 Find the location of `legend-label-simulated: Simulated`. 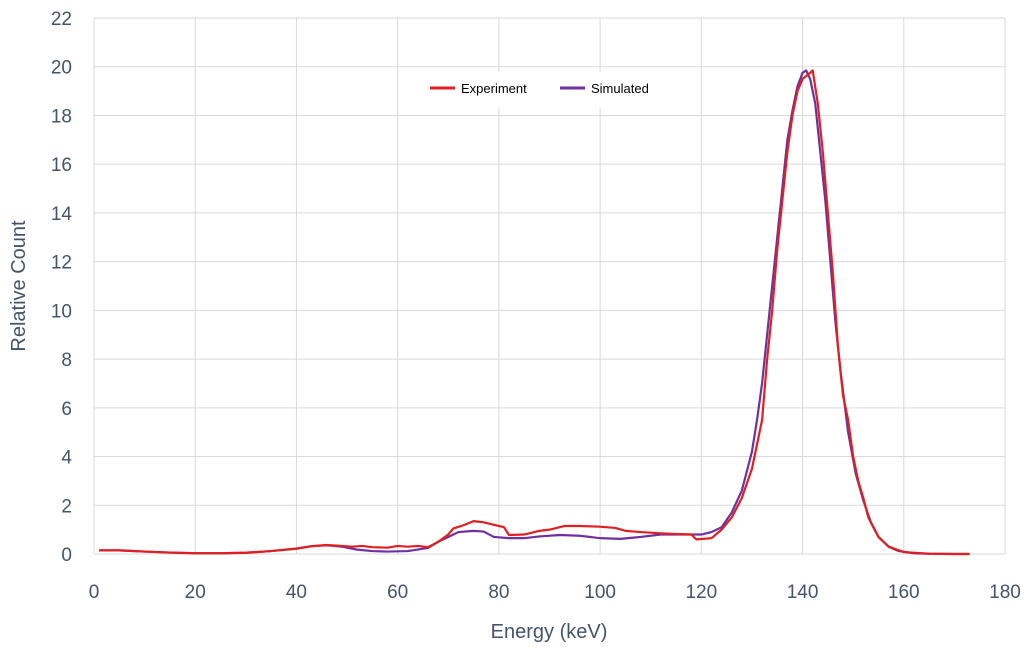

legend-label-simulated: Simulated is located at coordinates (620, 88).